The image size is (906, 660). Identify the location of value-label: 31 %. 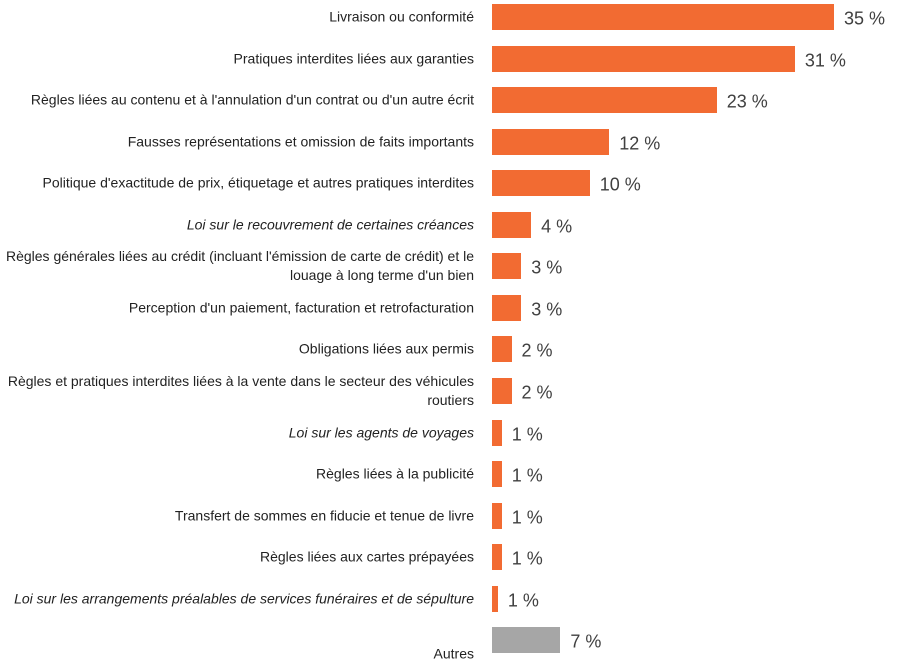
(825, 60).